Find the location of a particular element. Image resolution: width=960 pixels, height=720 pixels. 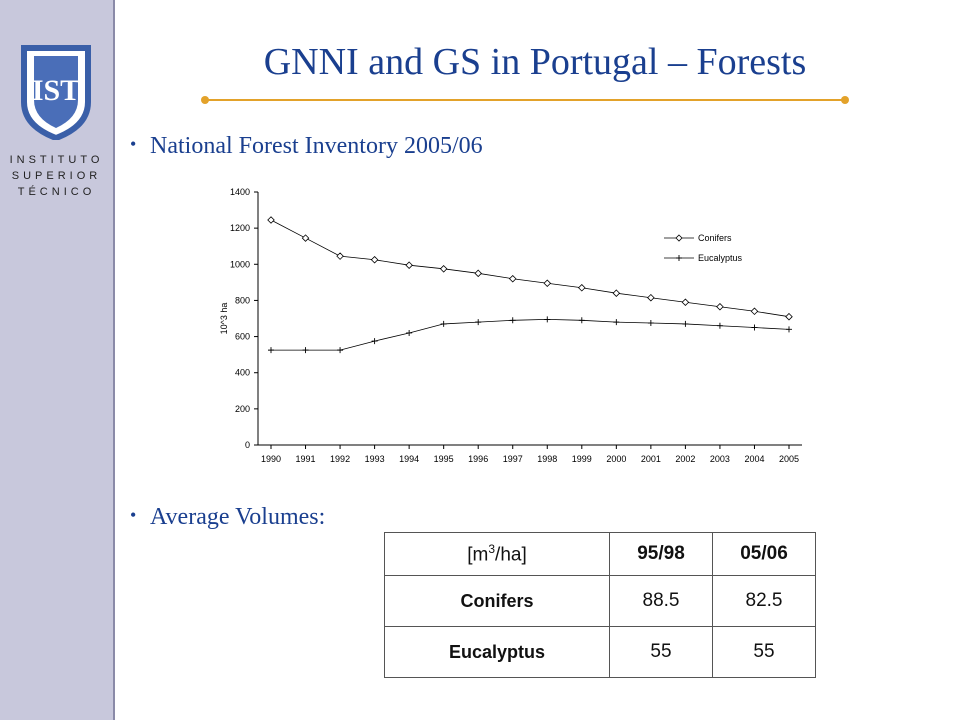

series-line-conifers is located at coordinates (530, 268).